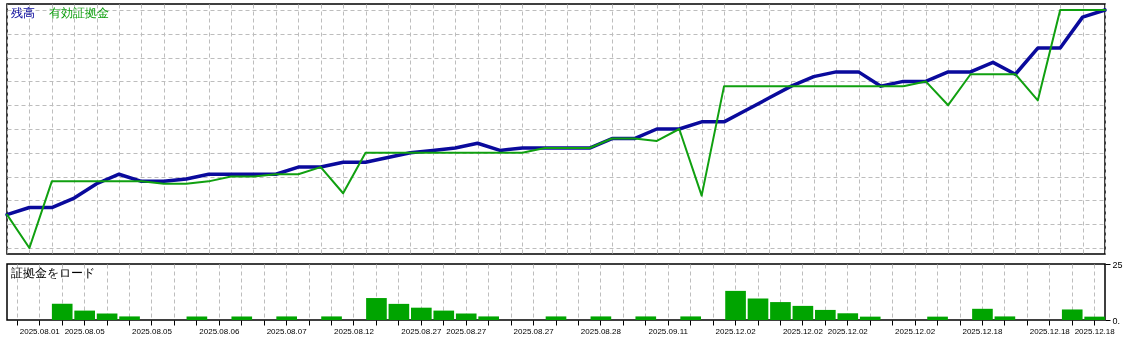 The width and height of the screenshot is (1146, 345). What do you see at coordinates (601, 331) in the screenshot?
I see `x-tick-label: 2025.08.28` at bounding box center [601, 331].